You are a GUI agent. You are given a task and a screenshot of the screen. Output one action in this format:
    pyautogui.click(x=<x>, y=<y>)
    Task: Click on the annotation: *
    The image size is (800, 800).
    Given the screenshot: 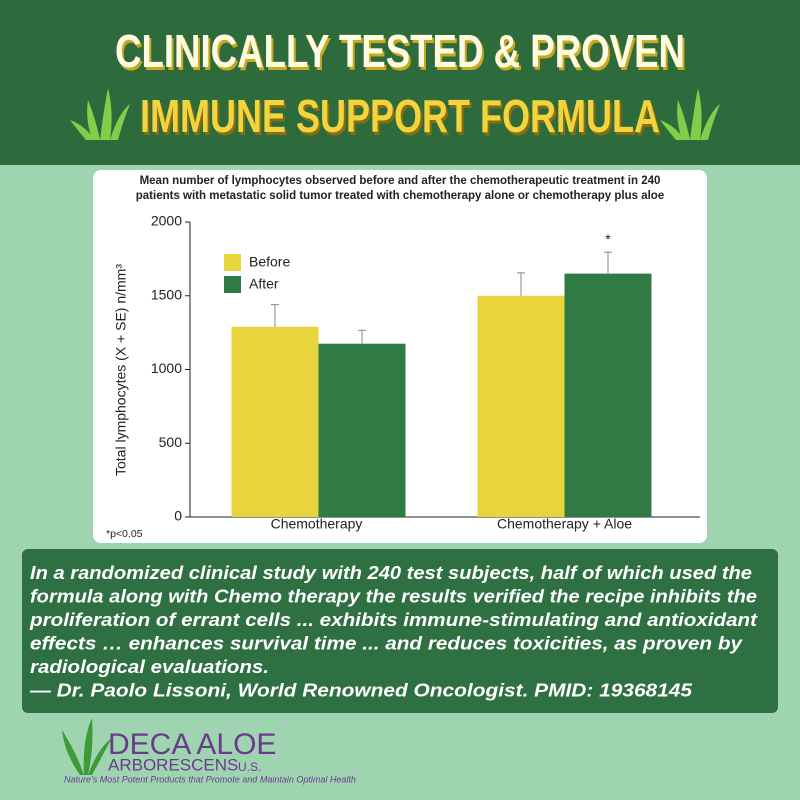 What is the action you would take?
    pyautogui.click(x=608, y=239)
    